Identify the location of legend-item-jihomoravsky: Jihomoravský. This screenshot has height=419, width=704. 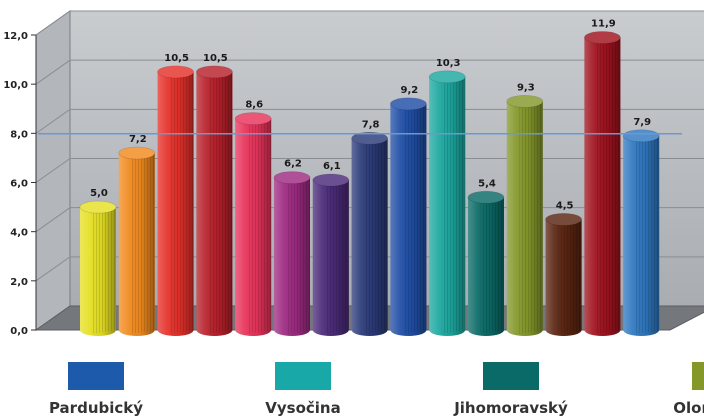
(511, 389).